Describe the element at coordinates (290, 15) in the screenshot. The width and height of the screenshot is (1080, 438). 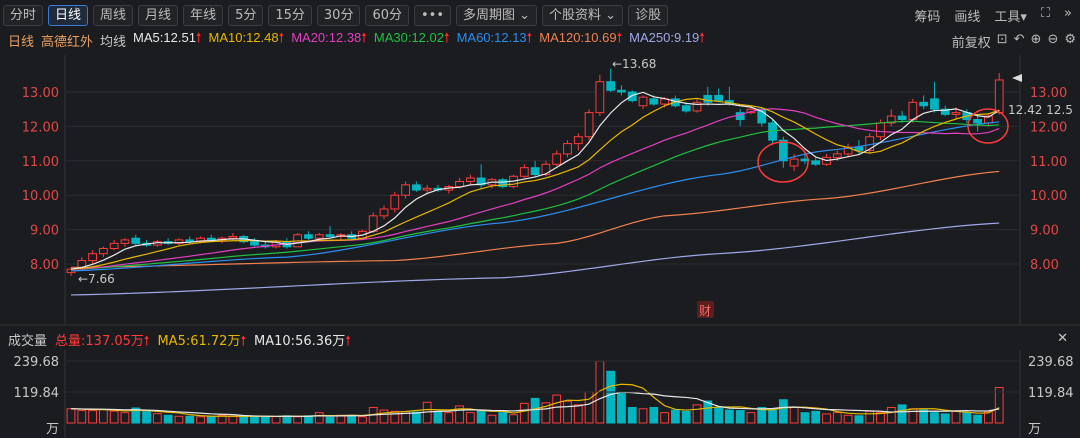
I see `tab-6: 15分` at that location.